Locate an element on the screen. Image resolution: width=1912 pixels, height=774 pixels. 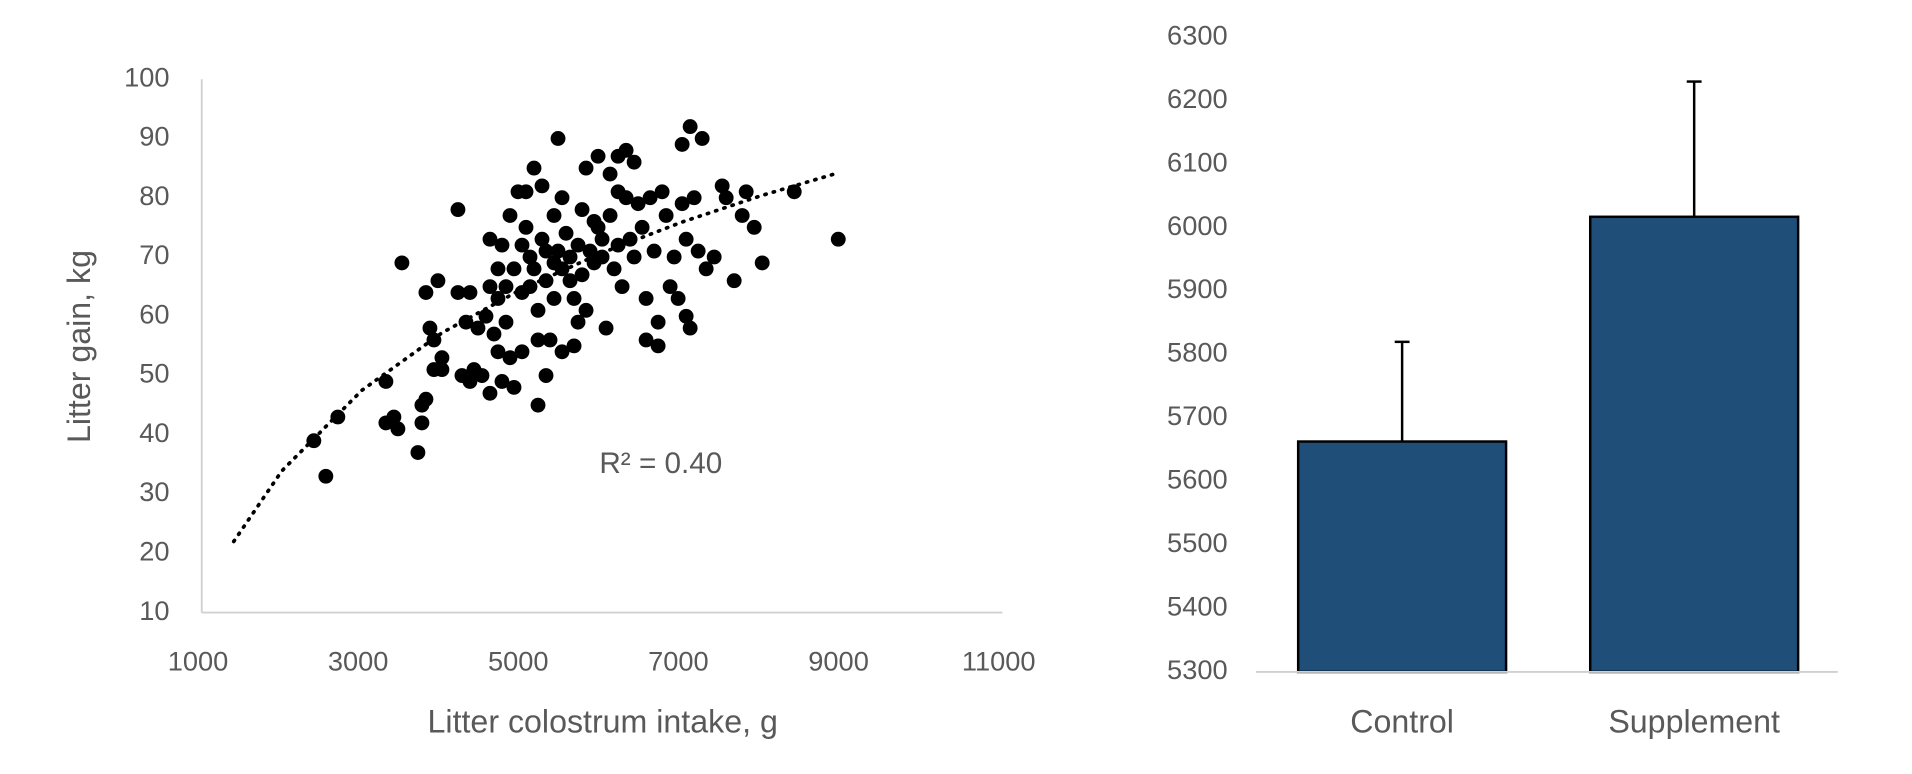
y-axis-title: Litter gain, kg is located at coordinates (79, 346).